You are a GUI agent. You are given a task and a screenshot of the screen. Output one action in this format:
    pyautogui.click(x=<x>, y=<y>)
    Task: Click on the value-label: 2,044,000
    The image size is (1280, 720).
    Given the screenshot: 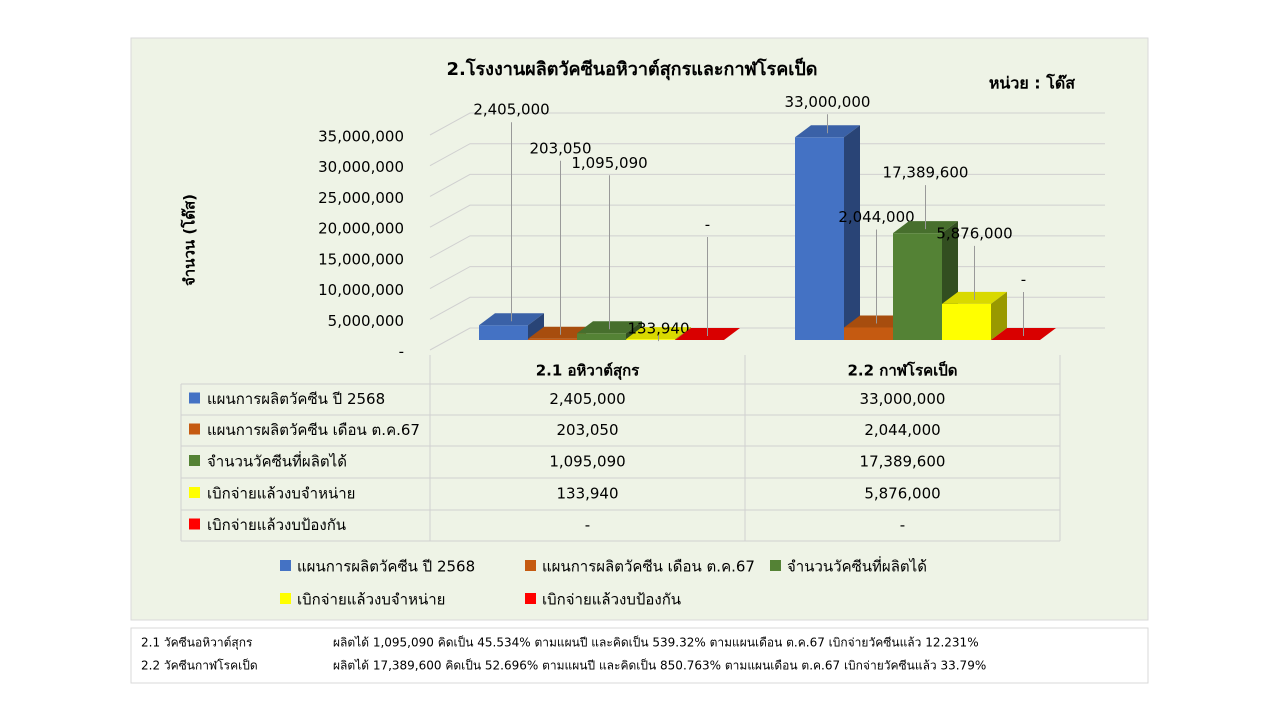 What is the action you would take?
    pyautogui.click(x=876, y=217)
    